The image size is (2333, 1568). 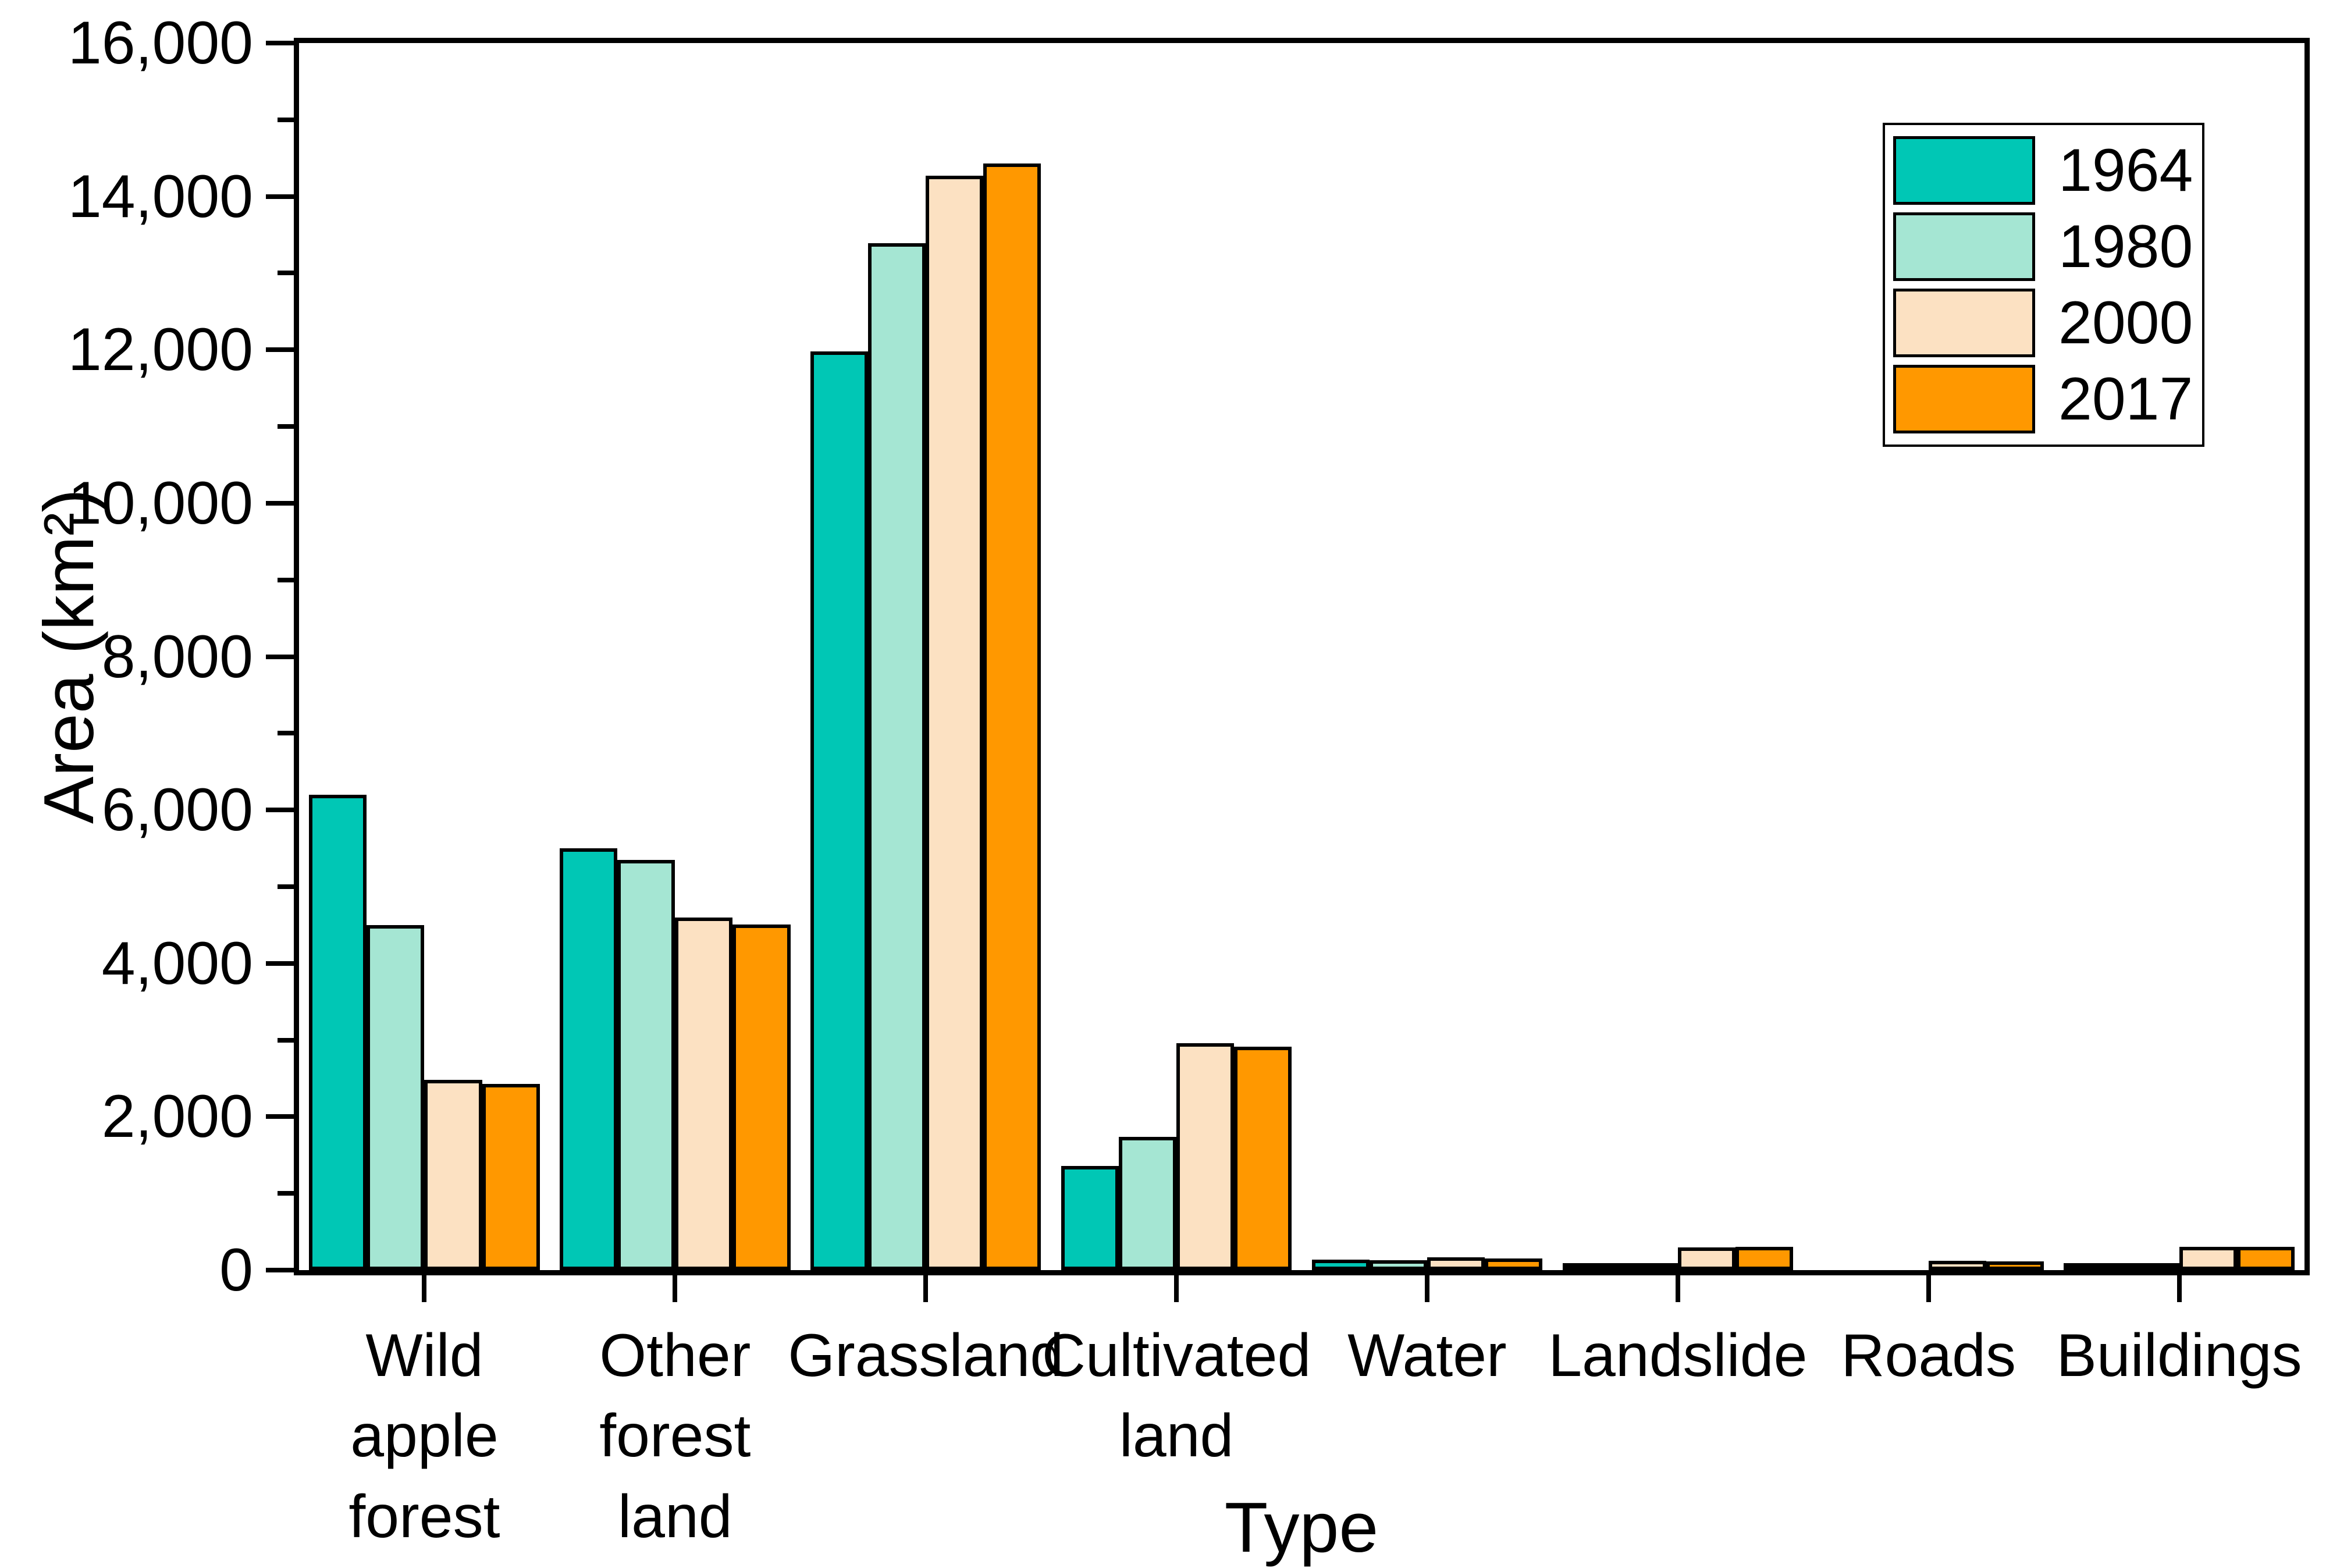 I want to click on y-tick-label: 0, so click(x=236, y=1270).